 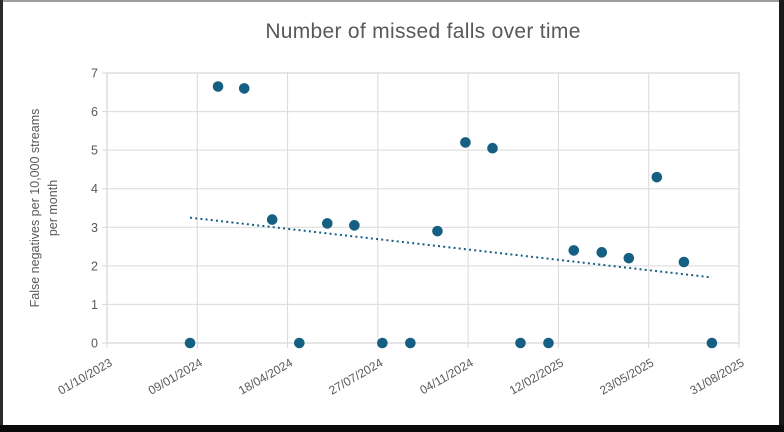 I want to click on x-tick-label: 01/10/2023, so click(x=84, y=376).